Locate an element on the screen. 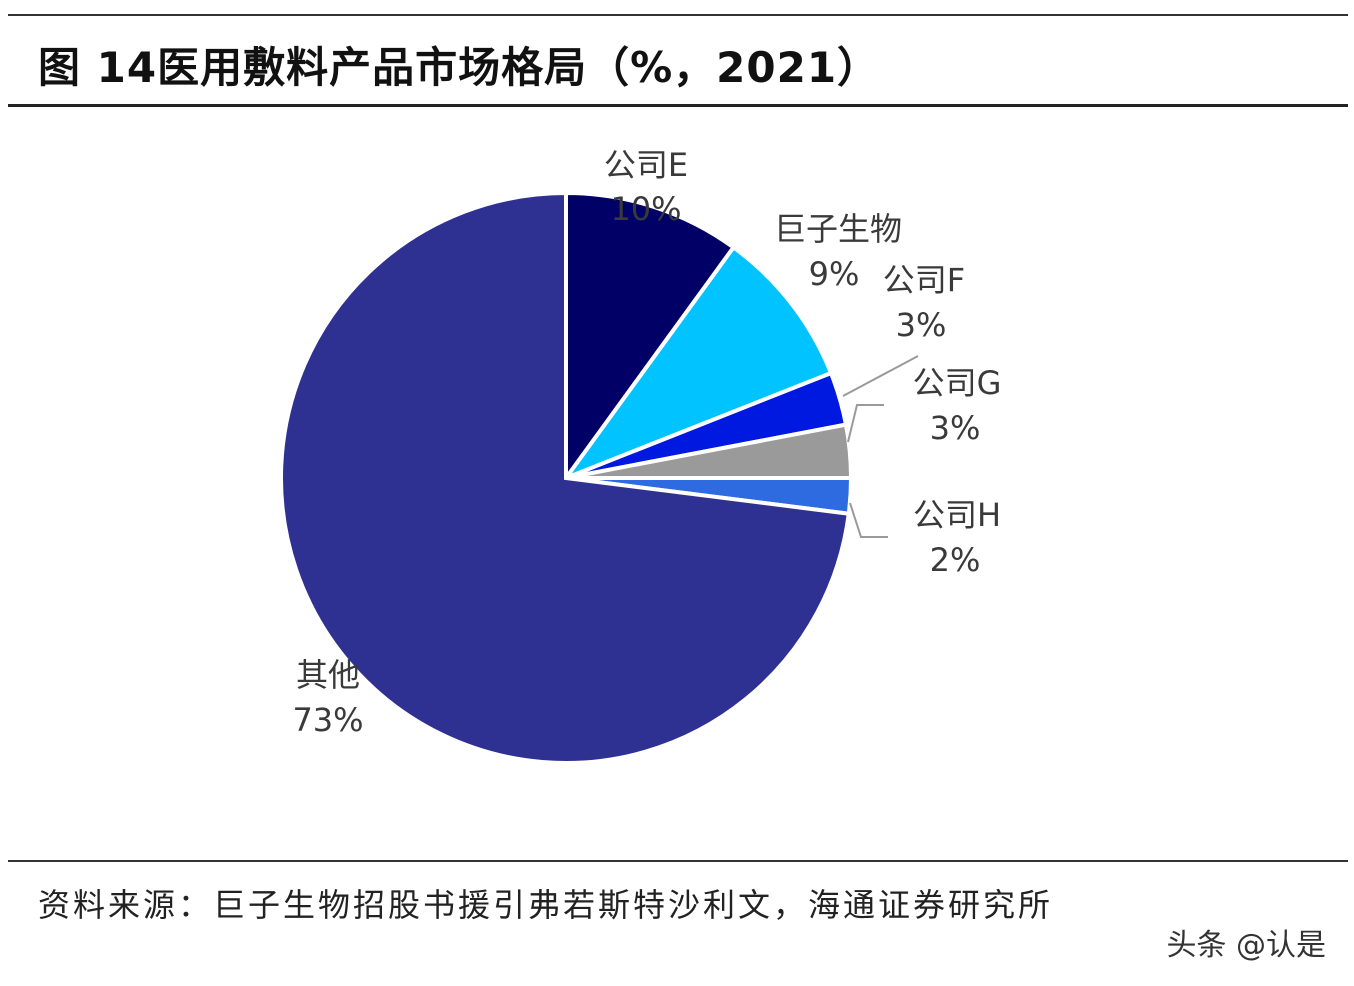  figure-title: 图 14医用敷料产品市场格局（%，2021） is located at coordinates (459, 67).